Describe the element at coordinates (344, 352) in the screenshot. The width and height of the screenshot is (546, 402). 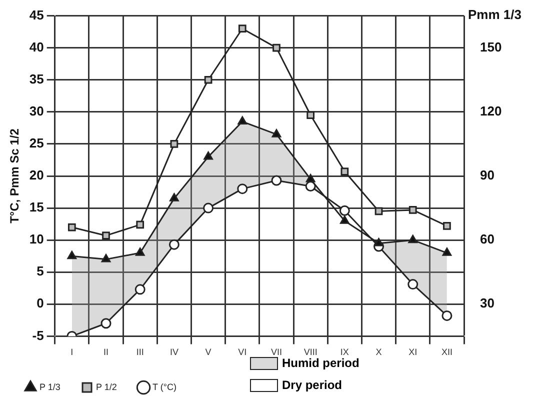
I see `x-tick-label: IX` at that location.